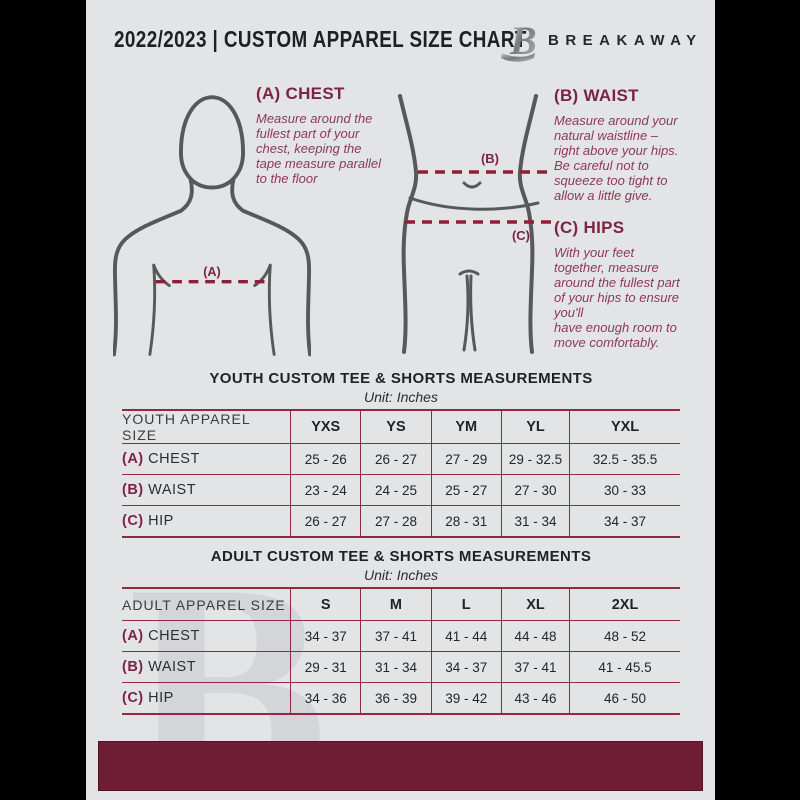 The height and width of the screenshot is (800, 800). I want to click on value-cell: 28 - 31, so click(466, 521).